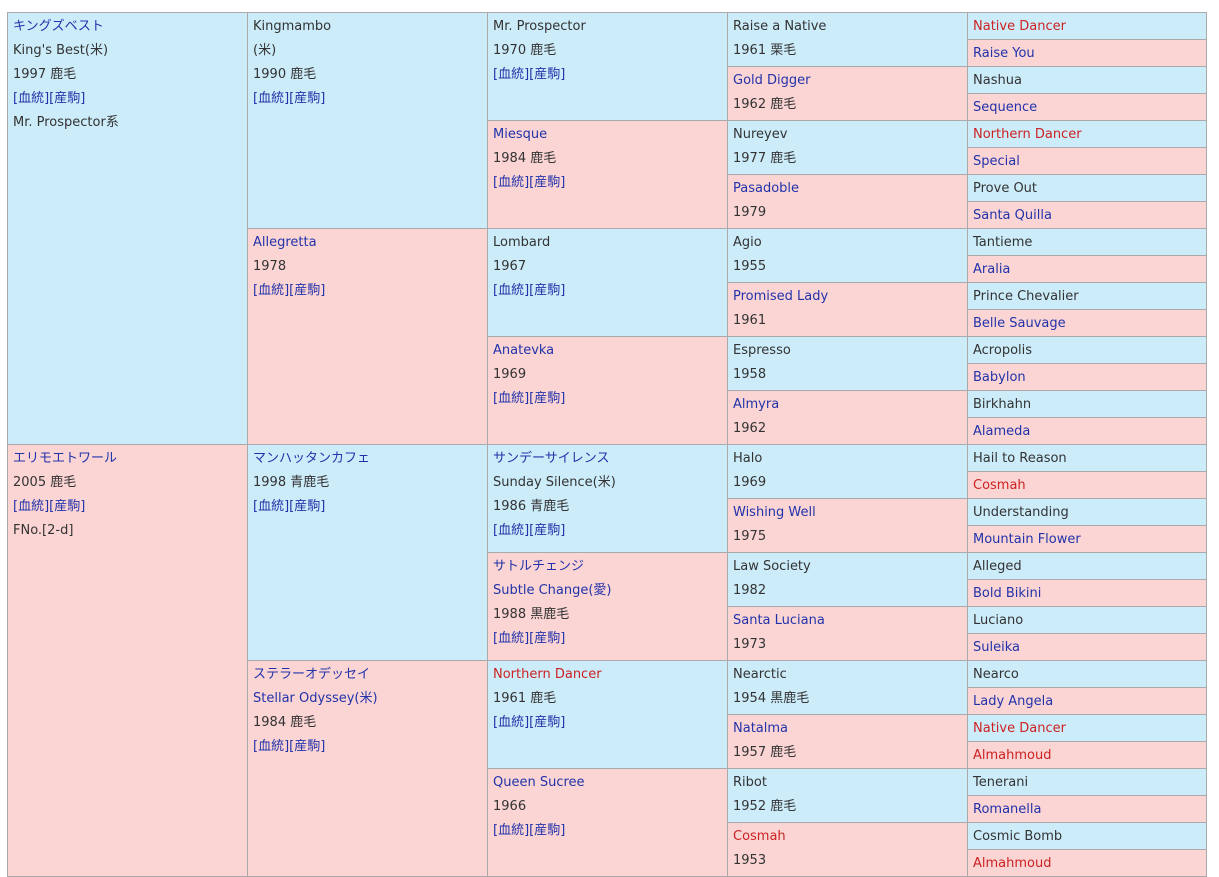  I want to click on pedigree-cell-g4-2: Gold Digger 1962 鹿毛, so click(847, 93).